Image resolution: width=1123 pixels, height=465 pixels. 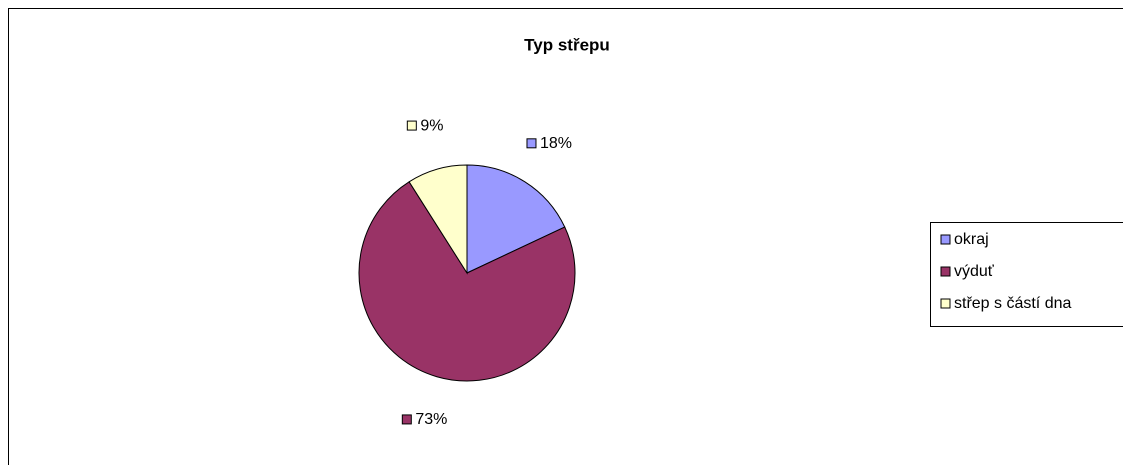 What do you see at coordinates (431, 125) in the screenshot?
I see `data-label: 9%` at bounding box center [431, 125].